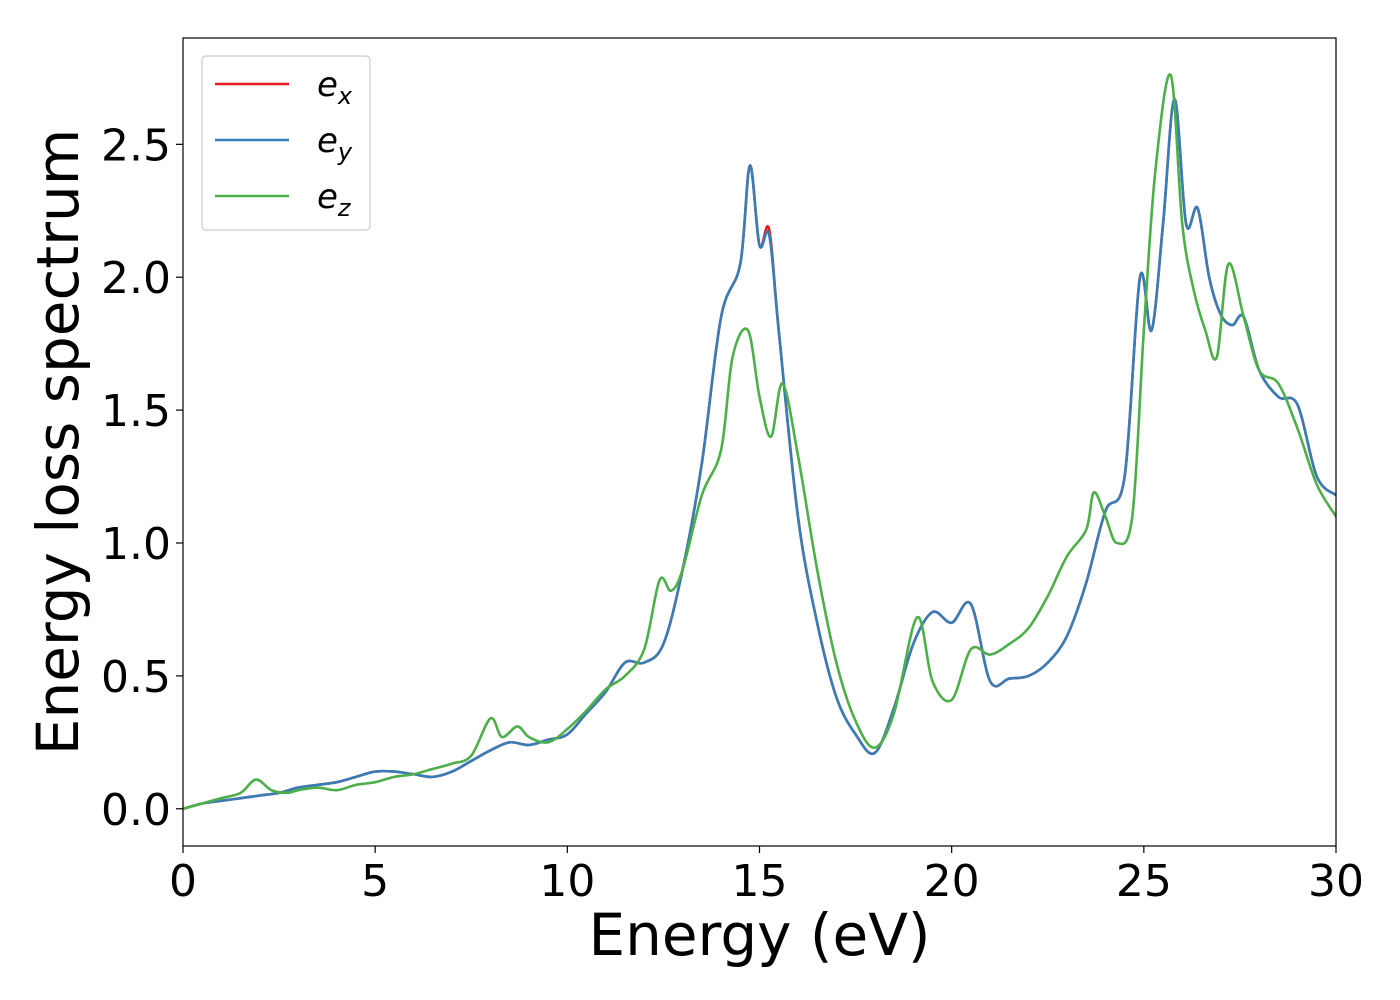  What do you see at coordinates (136, 145) in the screenshot?
I see `y-tick-label: 2.5` at bounding box center [136, 145].